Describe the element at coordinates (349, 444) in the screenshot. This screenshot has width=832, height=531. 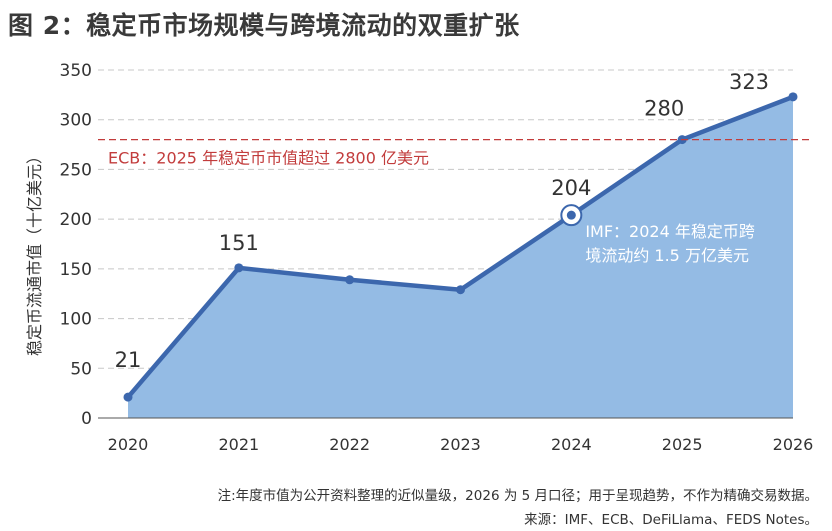
I see `x-tick-label: 2022` at that location.